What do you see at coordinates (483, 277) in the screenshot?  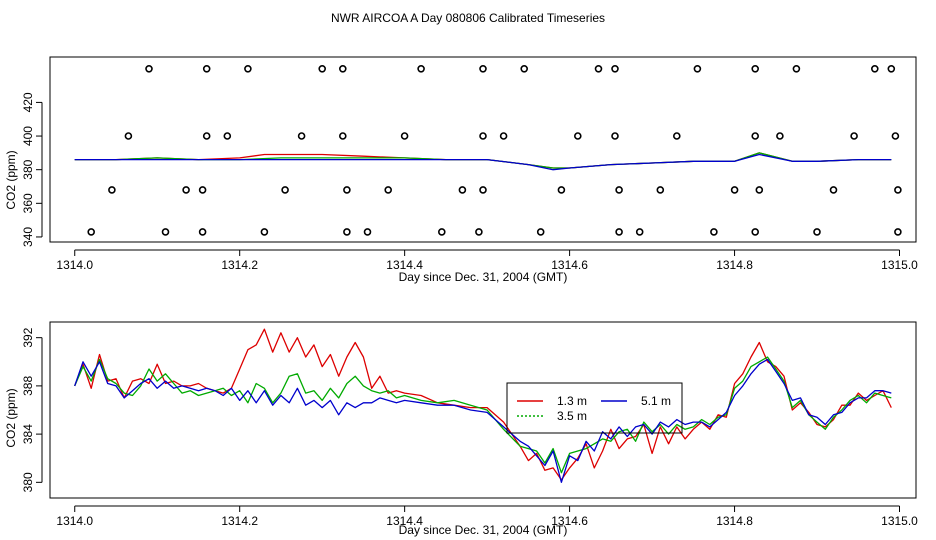 I see `top-x-axis-title: Day since Dec. 31, 2004 (GMT)` at bounding box center [483, 277].